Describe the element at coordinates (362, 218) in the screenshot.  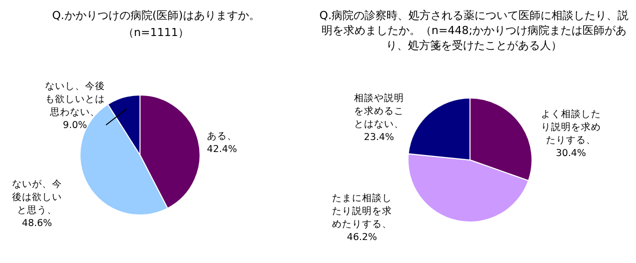
I see `slice-label: たまに相談したり説明を求めたりする、46.2%` at that location.